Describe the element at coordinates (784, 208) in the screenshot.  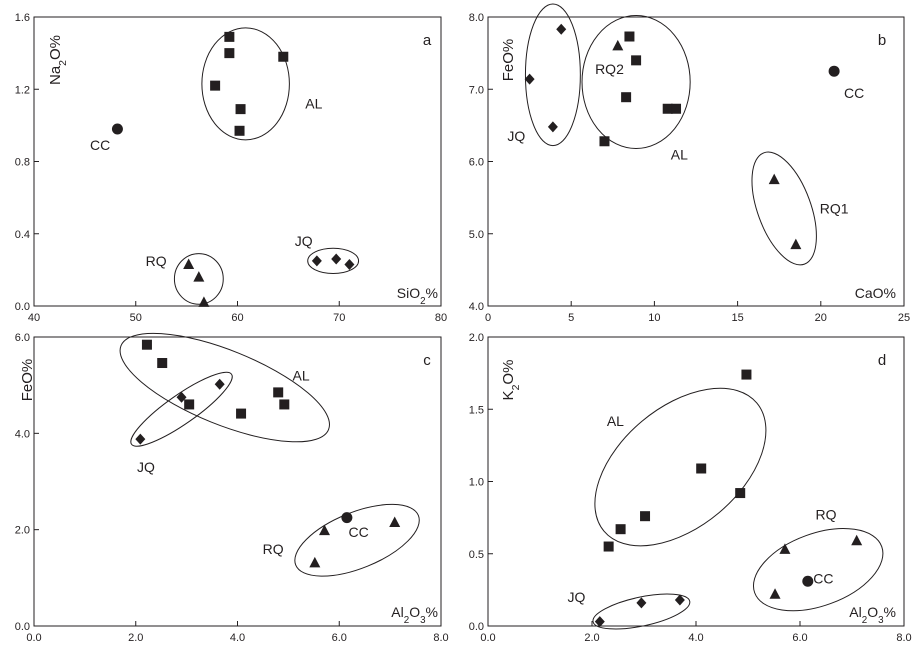
I see `group-ellipse-rq1` at that location.